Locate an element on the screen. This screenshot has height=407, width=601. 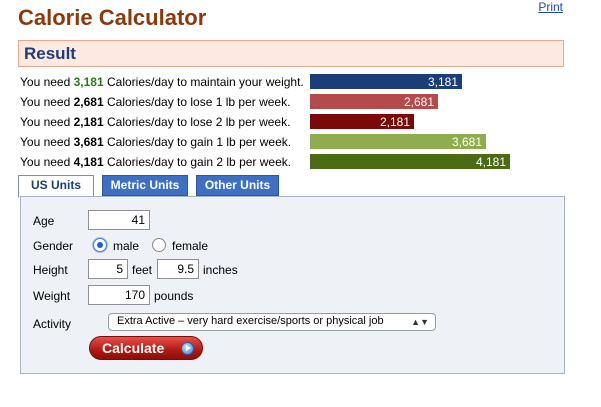
gender-male-radio is located at coordinates (100, 245).